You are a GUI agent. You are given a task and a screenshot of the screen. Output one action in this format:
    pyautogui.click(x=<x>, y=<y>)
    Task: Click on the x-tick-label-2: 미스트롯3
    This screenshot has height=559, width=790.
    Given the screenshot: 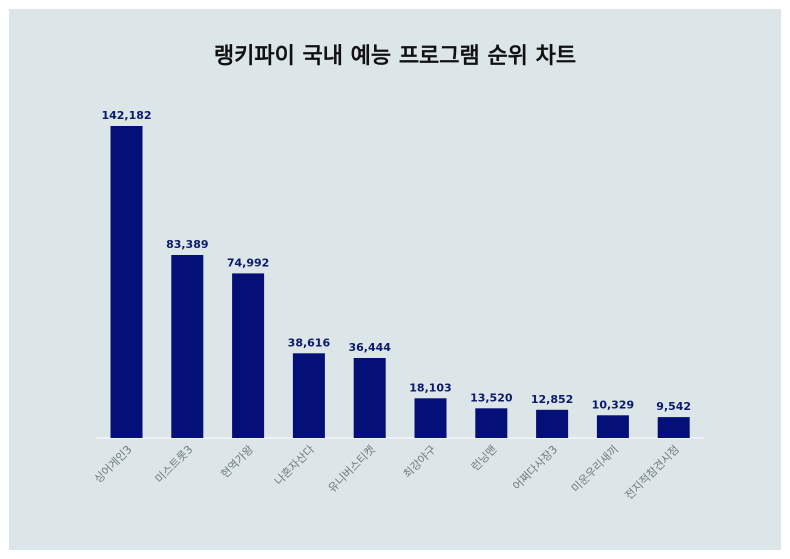 What is the action you would take?
    pyautogui.click(x=174, y=464)
    